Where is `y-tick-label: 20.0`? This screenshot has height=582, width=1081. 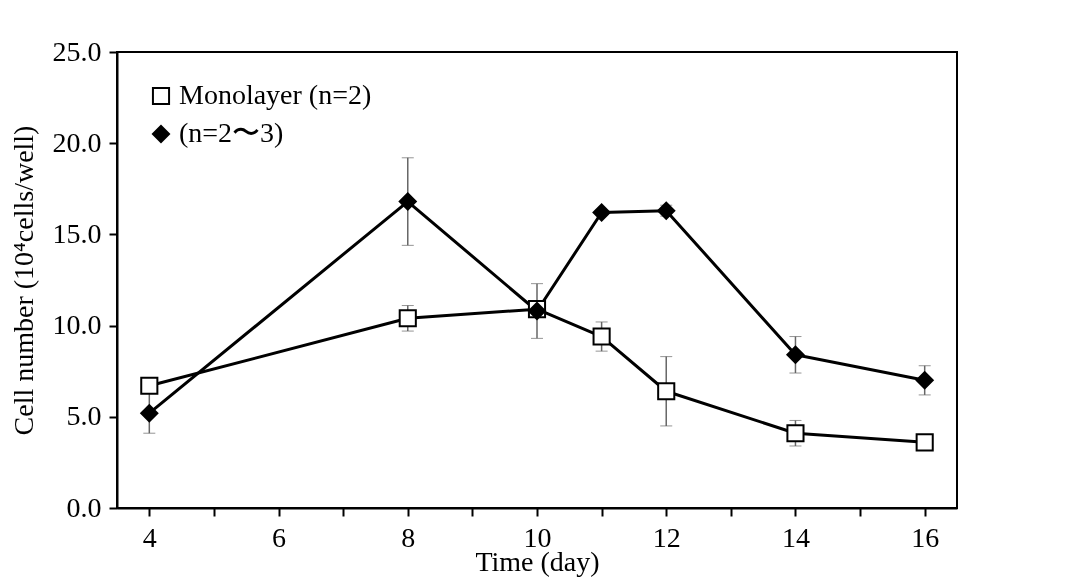 y-tick-label: 20.0 is located at coordinates (77, 142).